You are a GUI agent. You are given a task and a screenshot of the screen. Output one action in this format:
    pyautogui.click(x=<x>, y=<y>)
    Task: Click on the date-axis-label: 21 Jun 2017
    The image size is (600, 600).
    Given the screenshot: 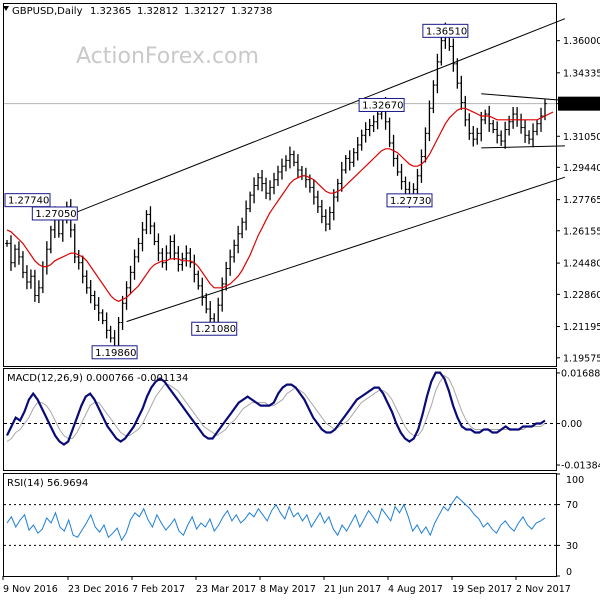 What is the action you would take?
    pyautogui.click(x=352, y=589)
    